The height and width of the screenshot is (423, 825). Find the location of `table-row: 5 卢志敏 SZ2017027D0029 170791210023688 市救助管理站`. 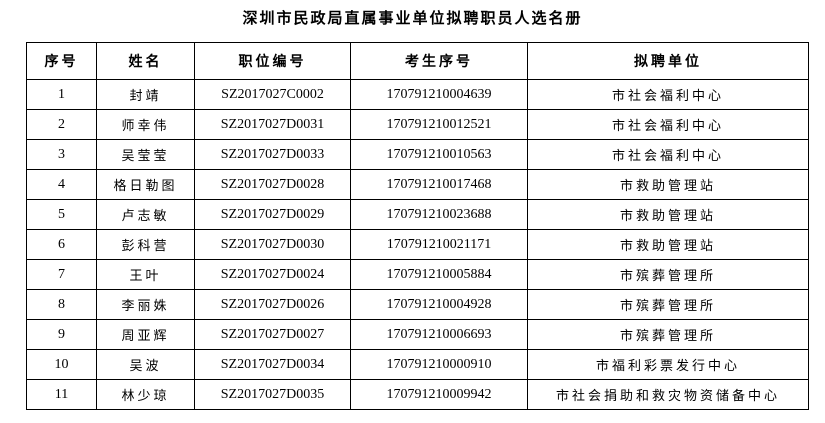

table-row: 5 卢志敏 SZ2017027D0029 170791210023688 市救助管理站 is located at coordinates (417, 214).